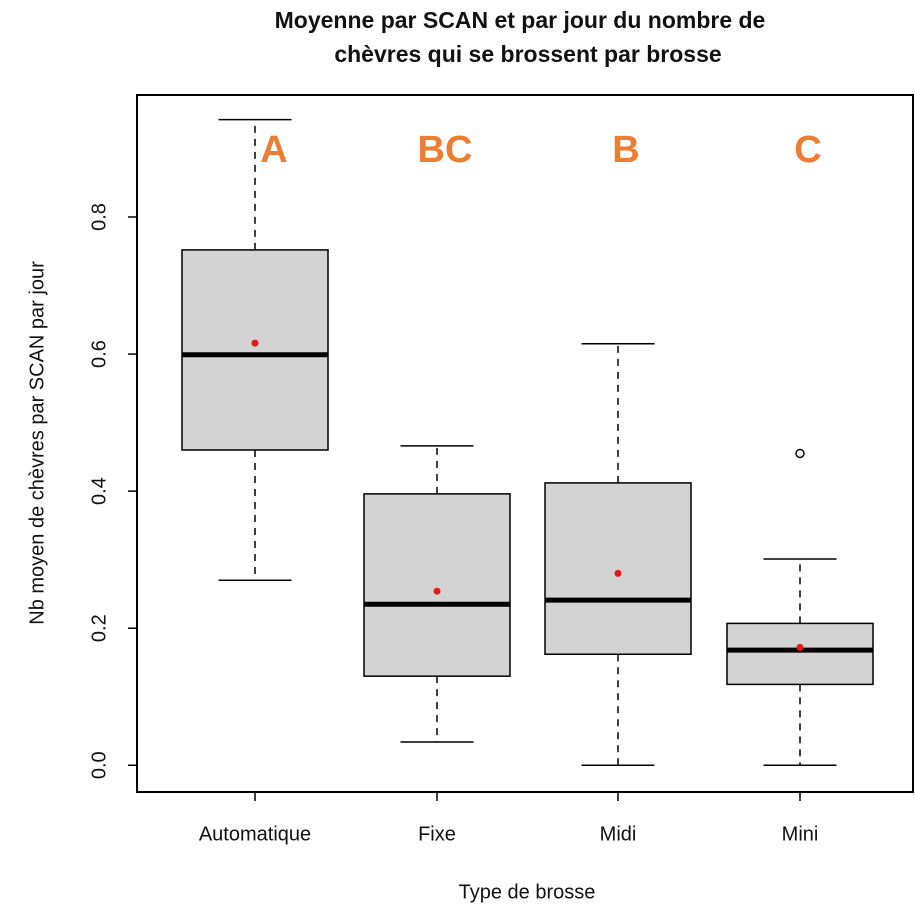  Describe the element at coordinates (99, 628) in the screenshot. I see `y-tick-label: 0.2` at that location.